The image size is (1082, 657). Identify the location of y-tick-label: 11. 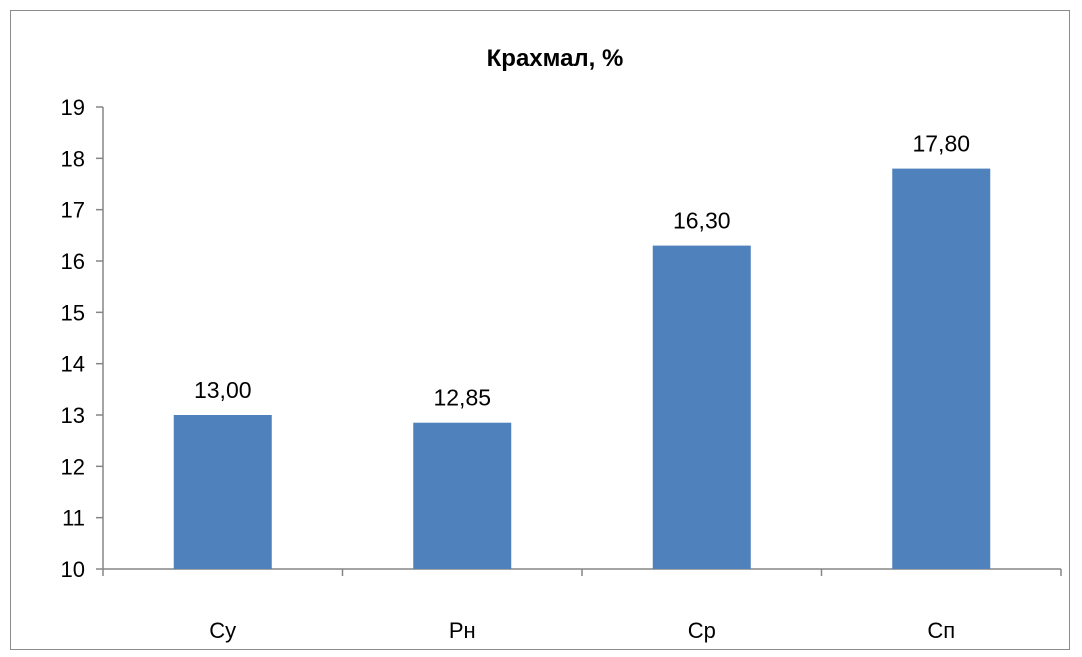
(73, 518).